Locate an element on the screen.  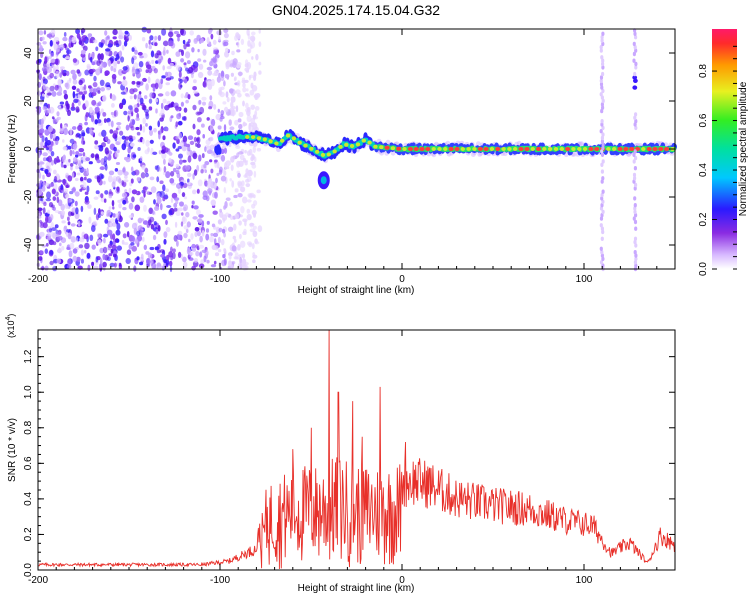
snr-ylabel: SNR (10 * v/v) is located at coordinates (12, 450).